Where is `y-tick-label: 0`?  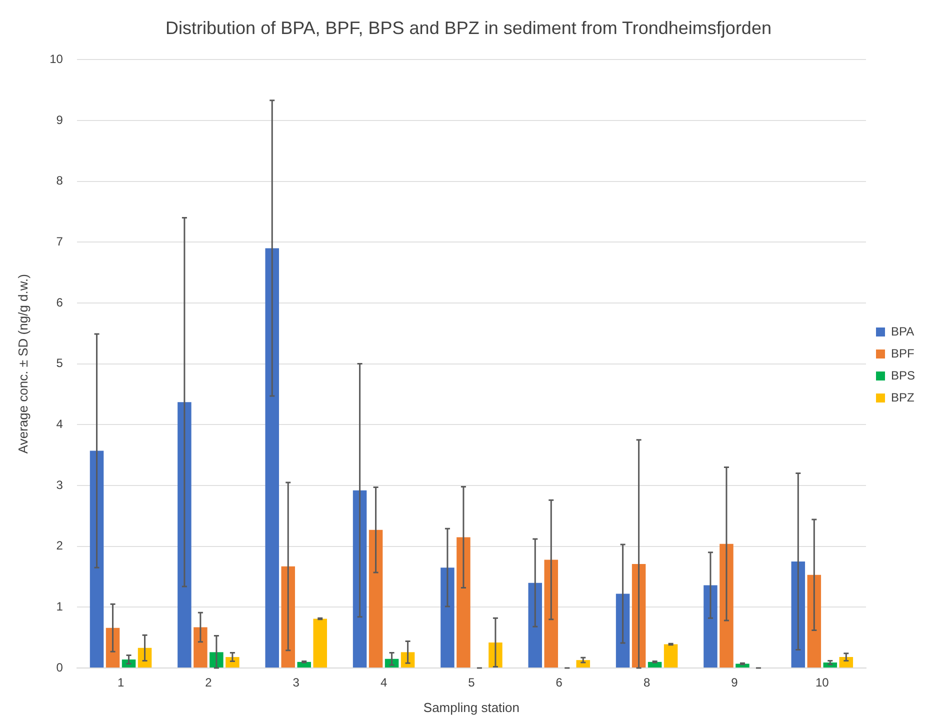
y-tick-label: 0 is located at coordinates (60, 667).